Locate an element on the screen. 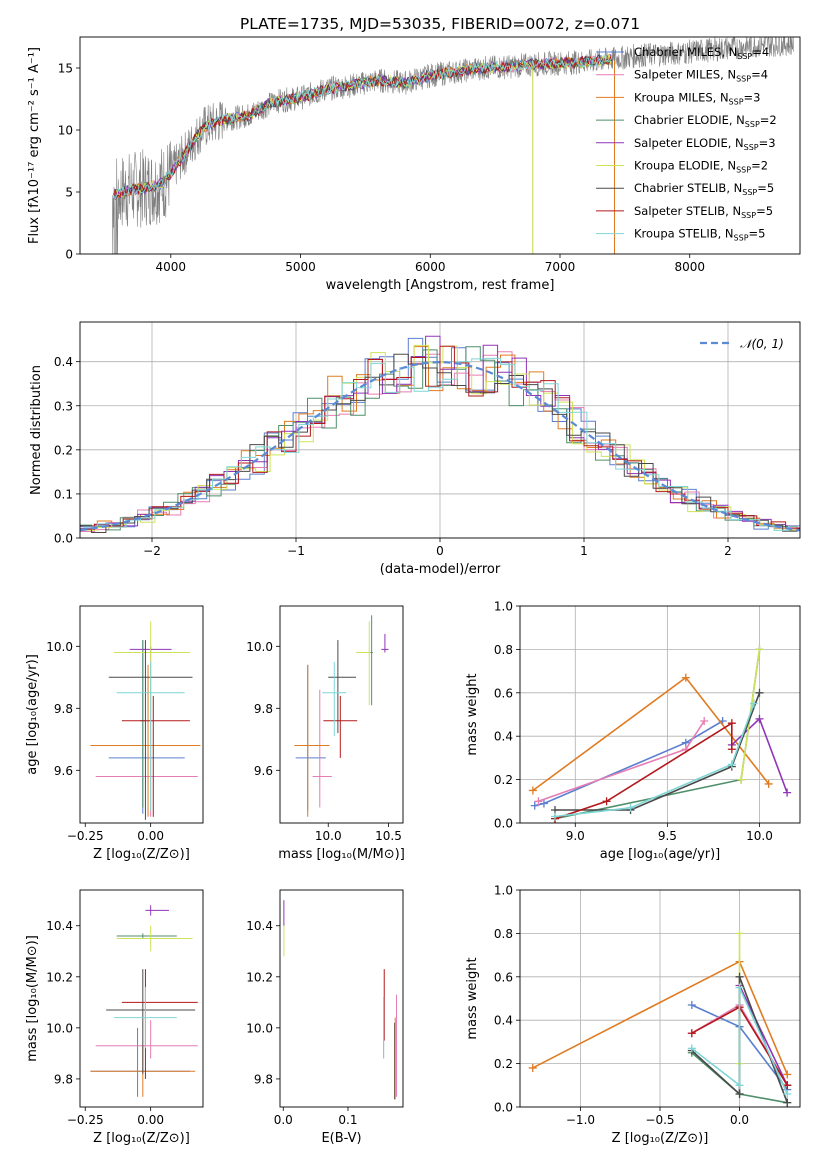  y-tick-label: 0.8 is located at coordinates (503, 934).